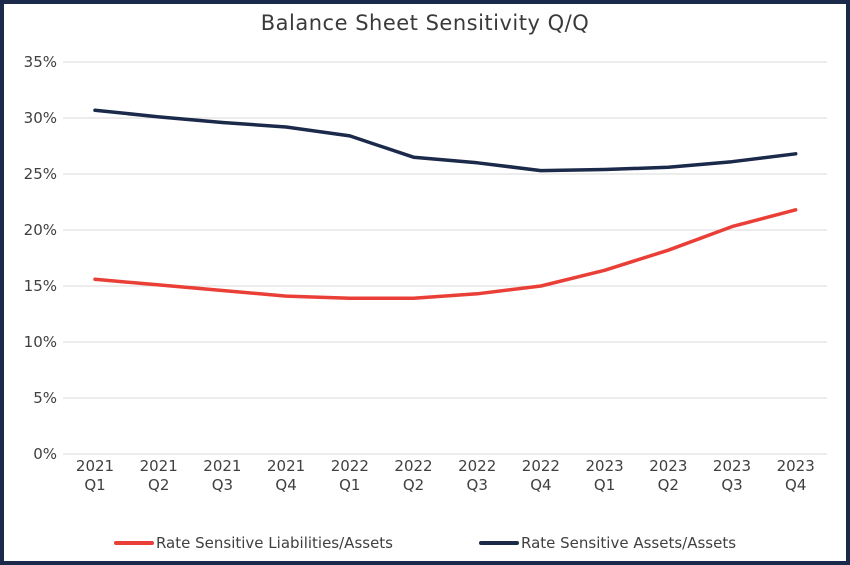  I want to click on y-axis-label-5%: 5%, so click(45, 398).